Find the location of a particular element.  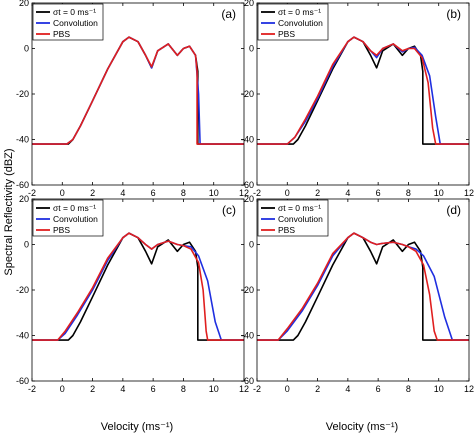

y-axis-label: Spectral Reflectivity (dBZ) is located at coordinates (9, 211).